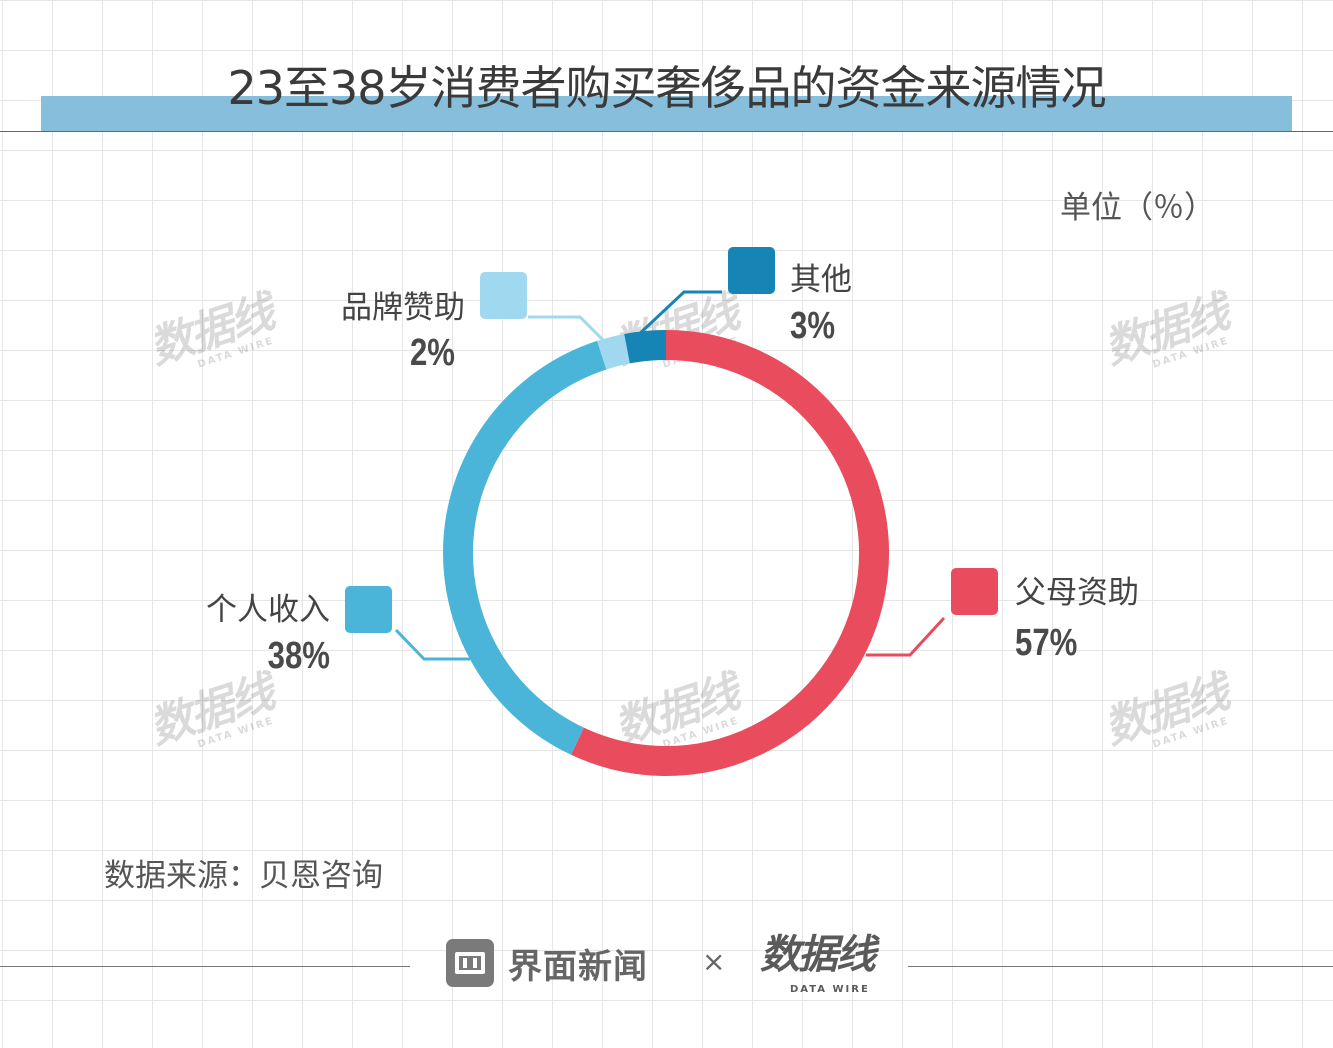  I want to click on partner-logo: 数据线 DATA WIRE, so click(825, 963).